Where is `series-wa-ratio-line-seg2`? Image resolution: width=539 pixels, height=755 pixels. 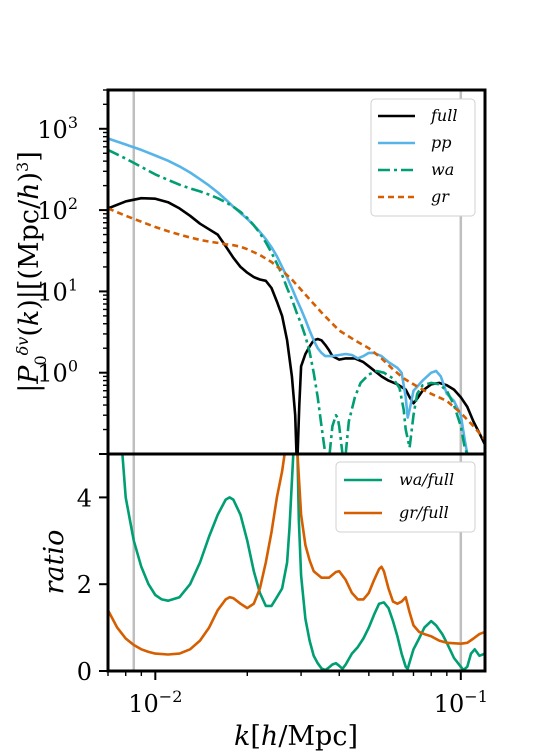
series-wa-ratio-line-seg2 is located at coordinates (390, 562).